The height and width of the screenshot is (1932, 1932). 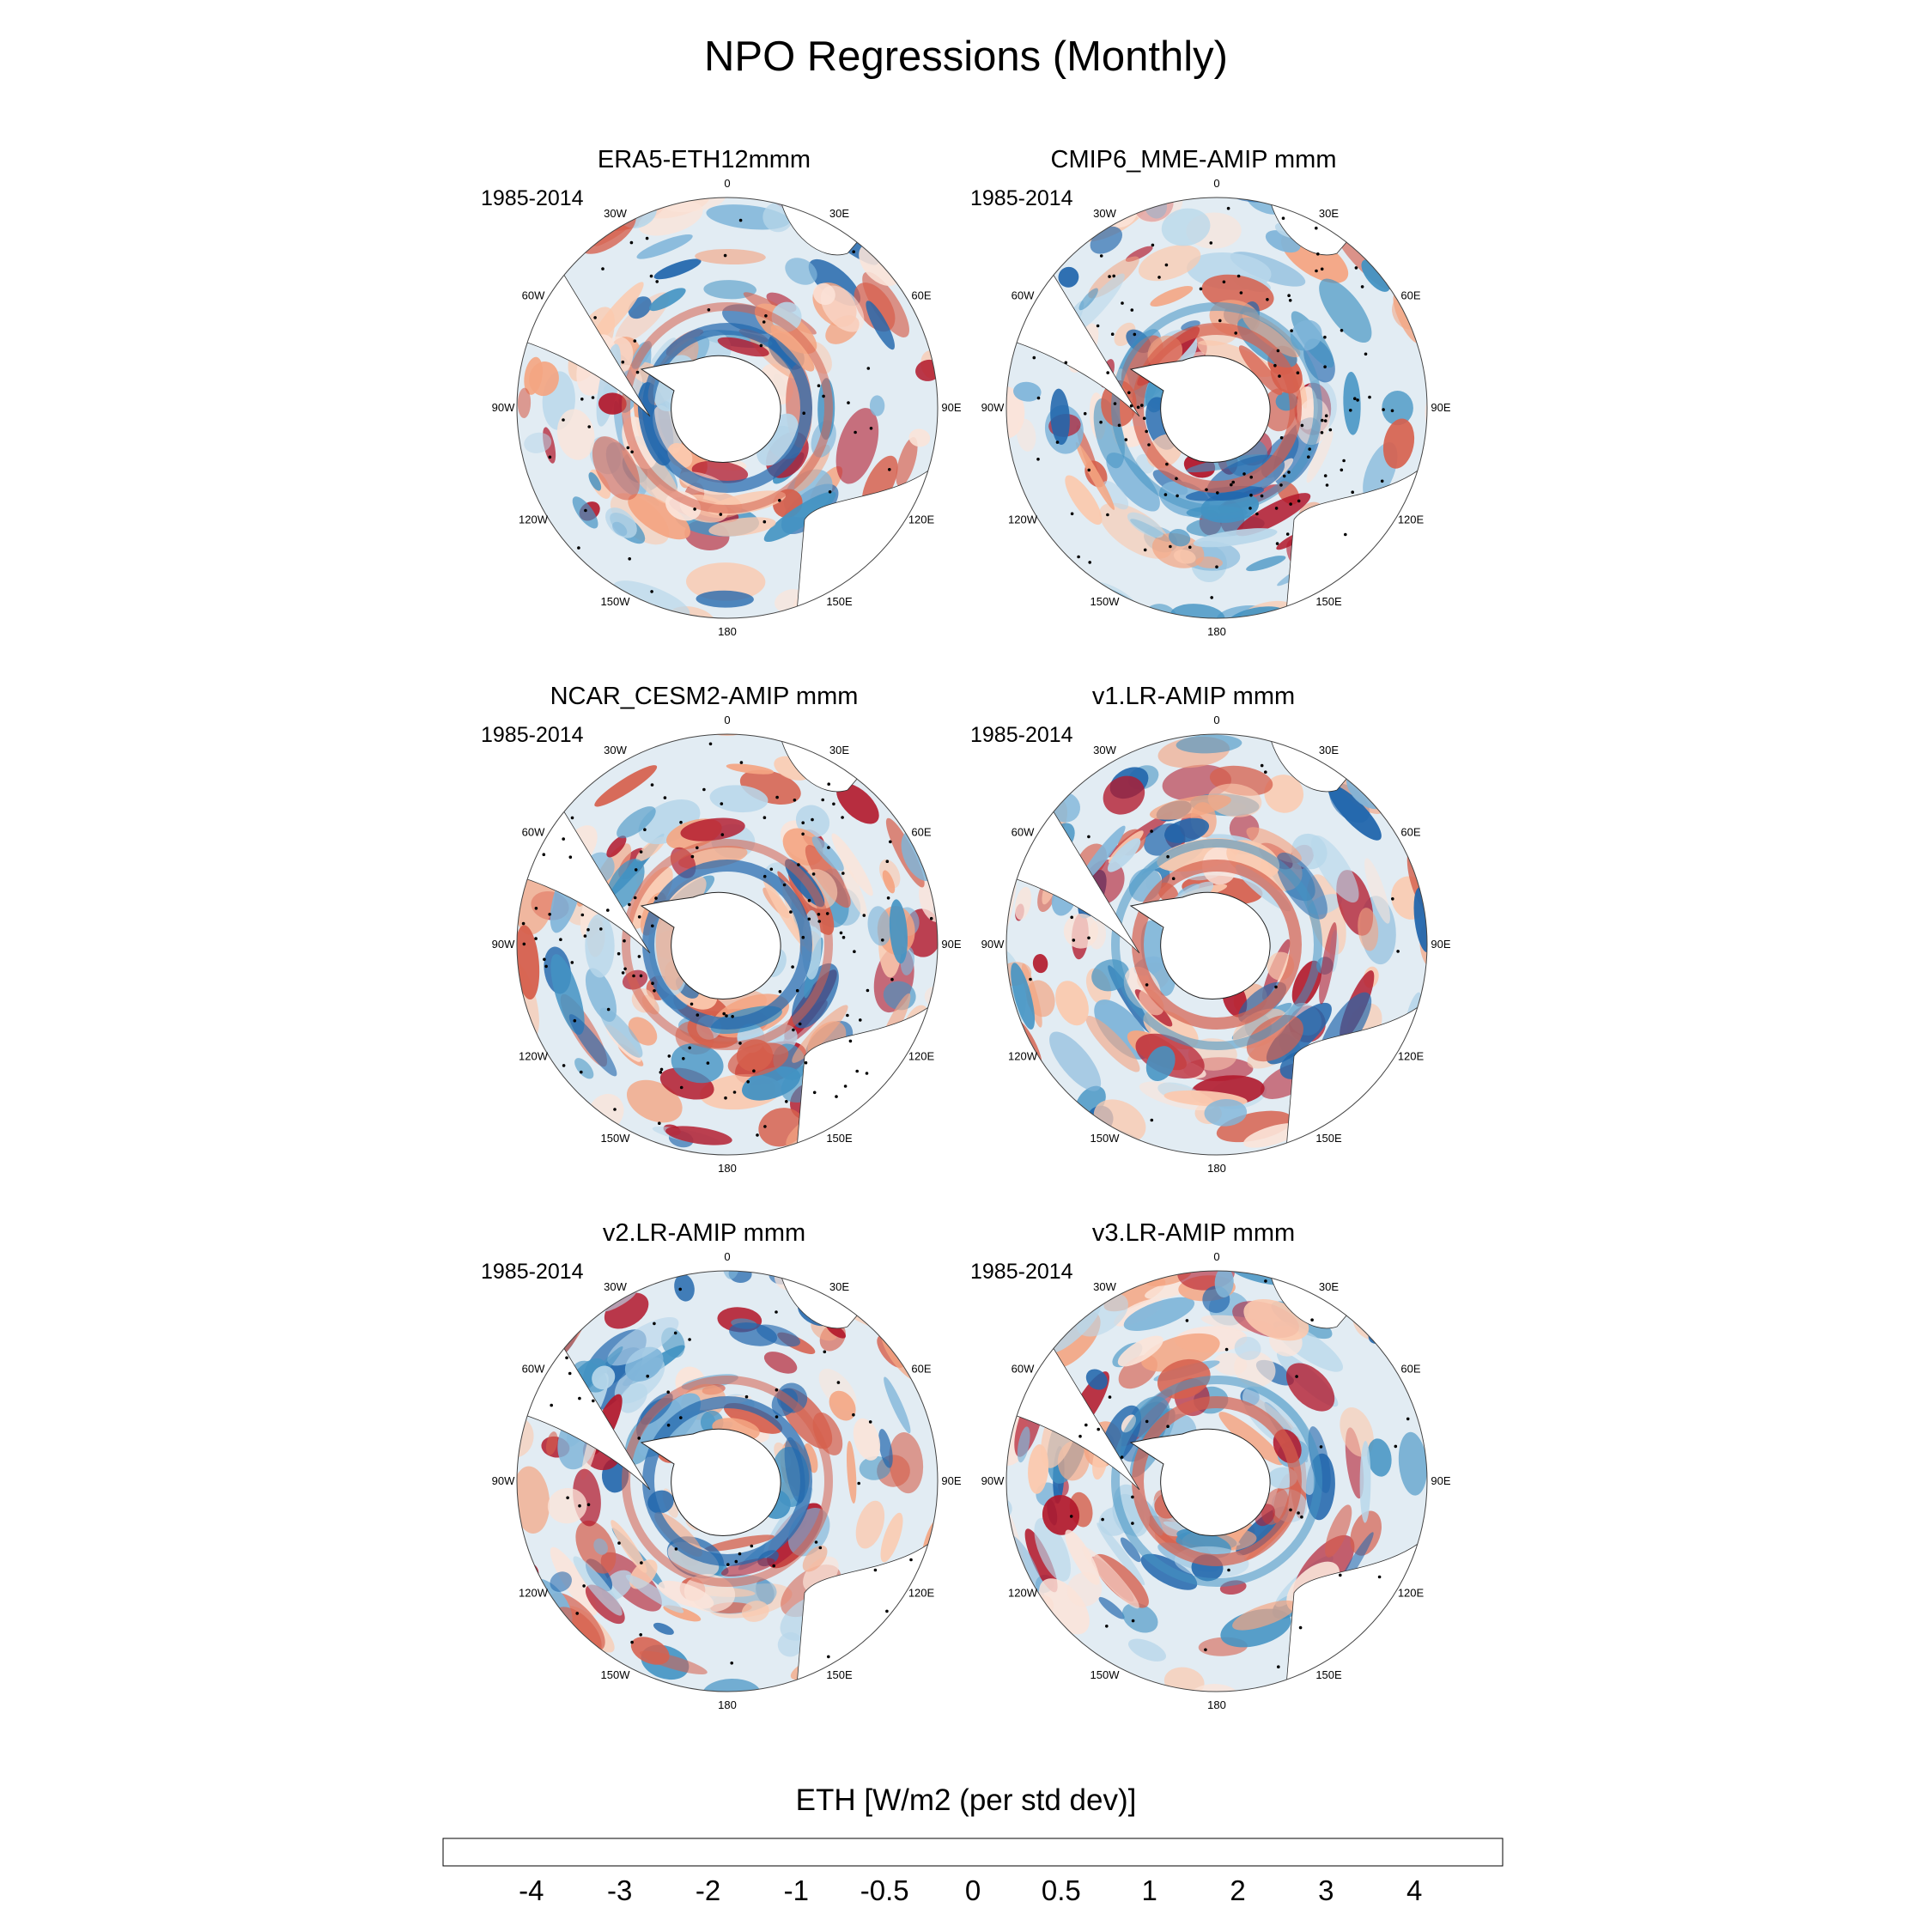 I want to click on longitude-label: 90E, so click(x=951, y=1481).